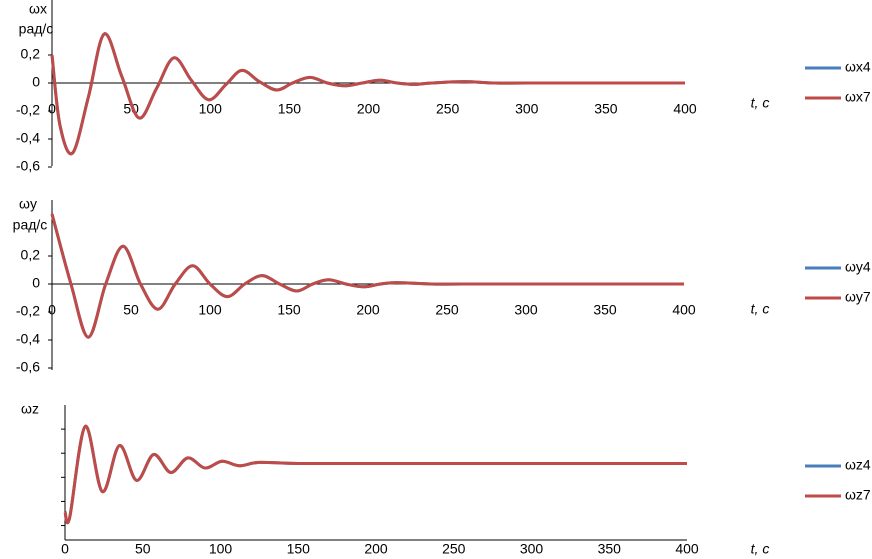 The height and width of the screenshot is (559, 872). What do you see at coordinates (858, 267) in the screenshot?
I see `legend-label: ωy4` at bounding box center [858, 267].